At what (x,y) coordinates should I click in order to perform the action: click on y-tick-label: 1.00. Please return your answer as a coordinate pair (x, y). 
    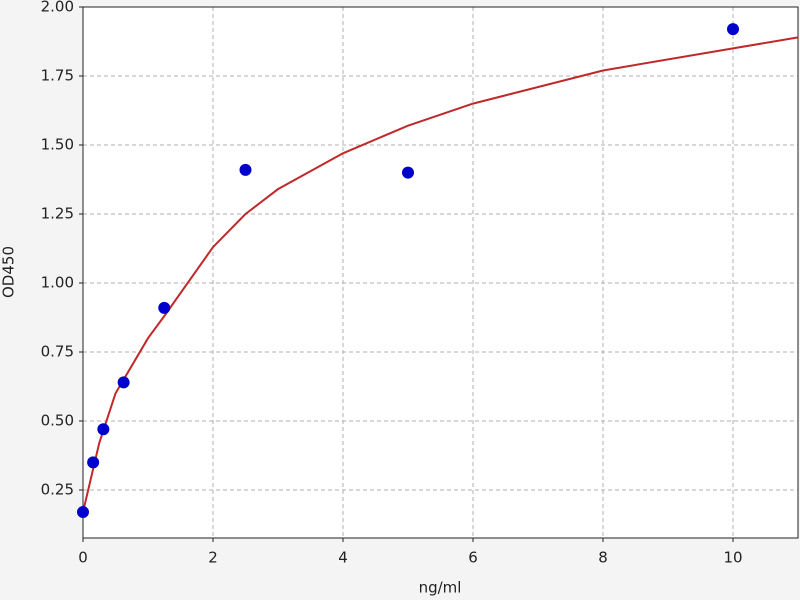
    Looking at the image, I should click on (57, 282).